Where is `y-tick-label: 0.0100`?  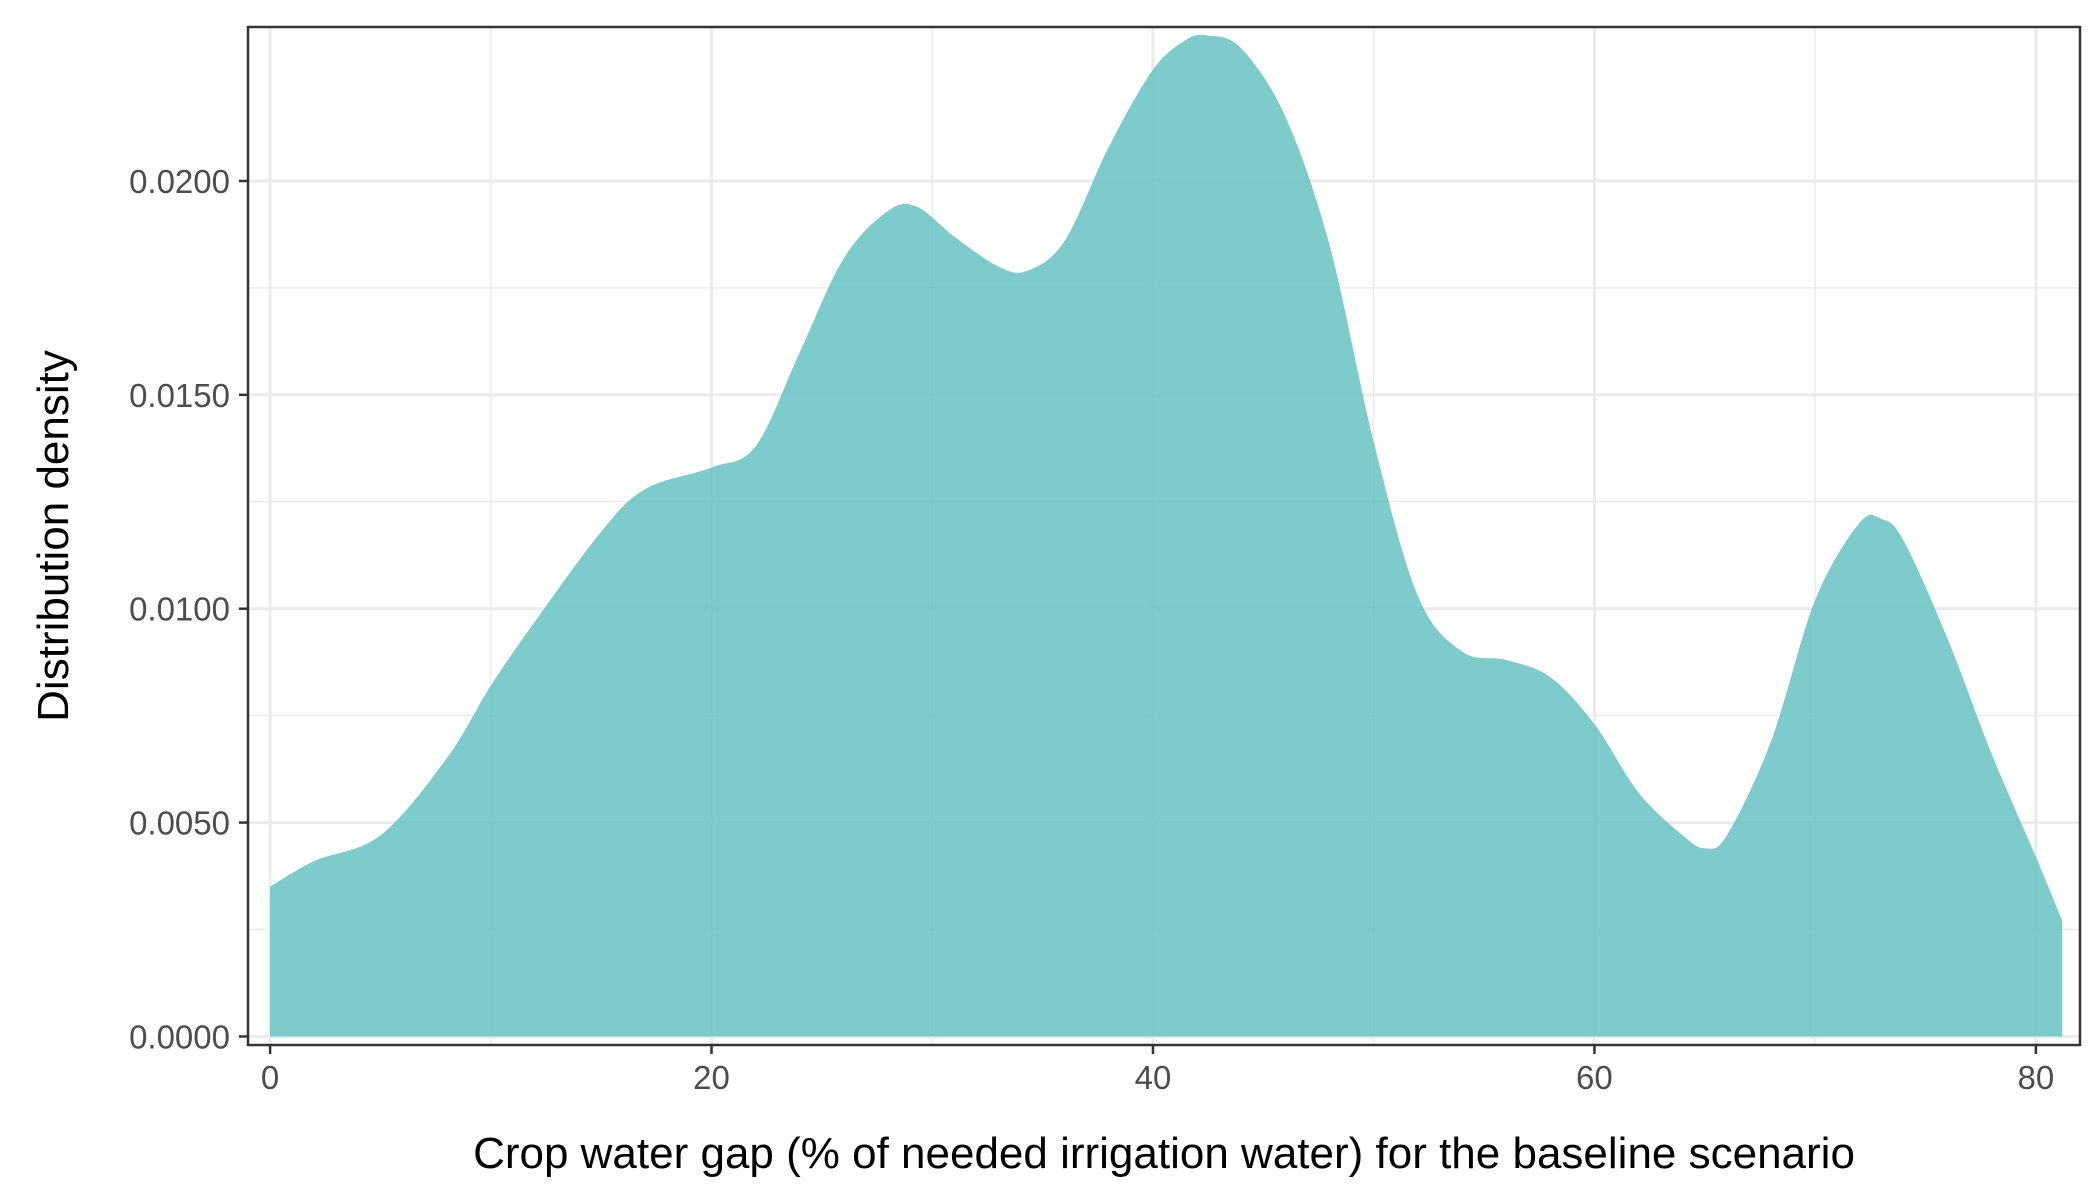 y-tick-label: 0.0100 is located at coordinates (179, 609).